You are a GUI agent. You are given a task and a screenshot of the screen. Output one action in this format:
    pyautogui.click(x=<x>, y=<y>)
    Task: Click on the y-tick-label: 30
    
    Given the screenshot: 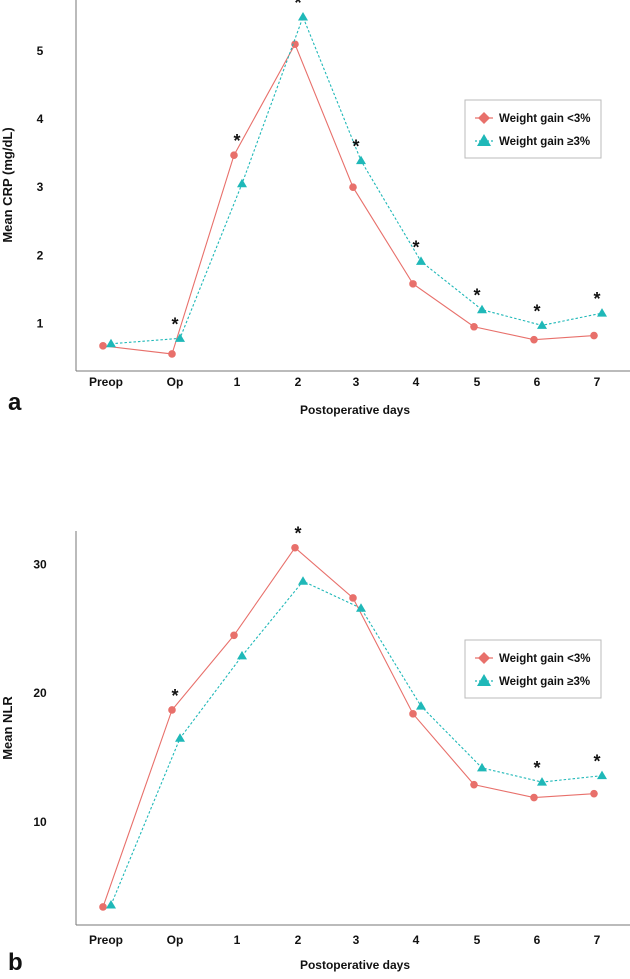 What is the action you would take?
    pyautogui.click(x=40, y=564)
    